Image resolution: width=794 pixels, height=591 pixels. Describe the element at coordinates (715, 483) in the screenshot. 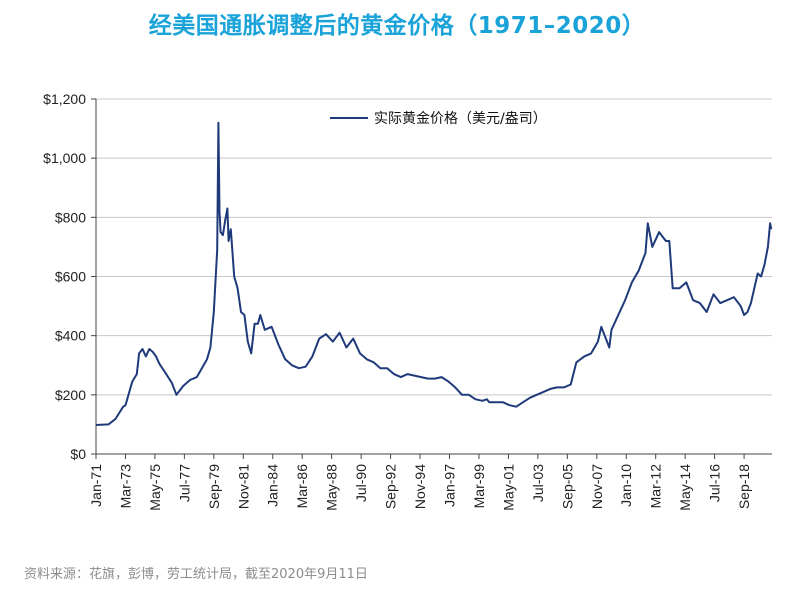

I see `x-tick-label: Jul-16` at that location.